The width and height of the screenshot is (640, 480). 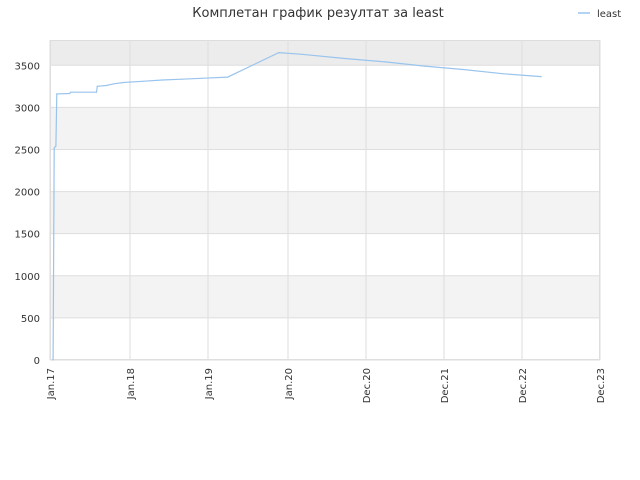 I want to click on legend-label: least, so click(x=609, y=14).